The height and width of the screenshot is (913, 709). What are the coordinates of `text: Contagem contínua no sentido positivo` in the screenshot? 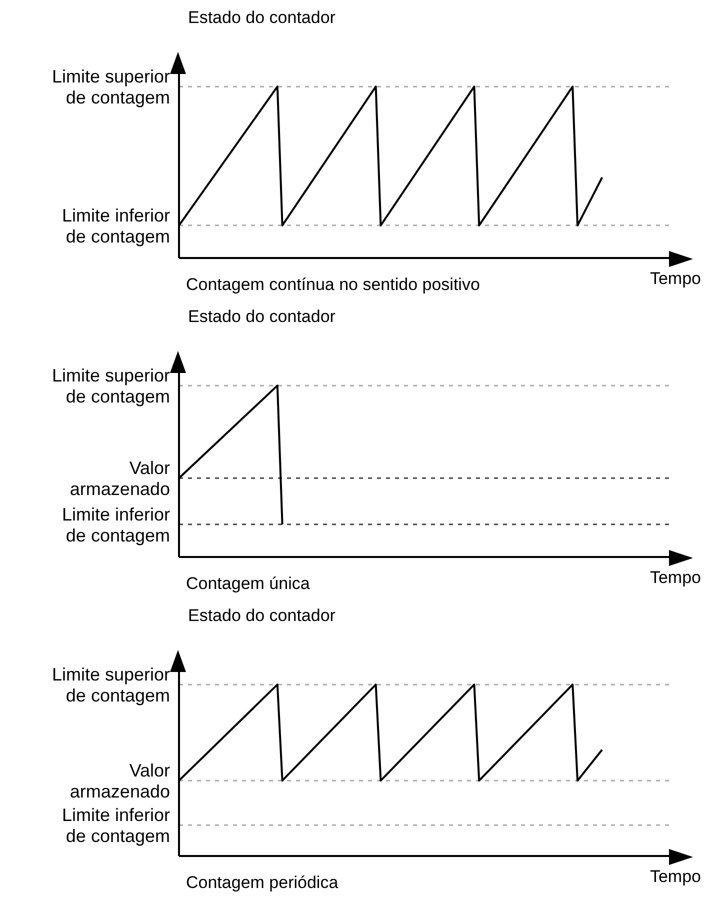 It's located at (333, 285).